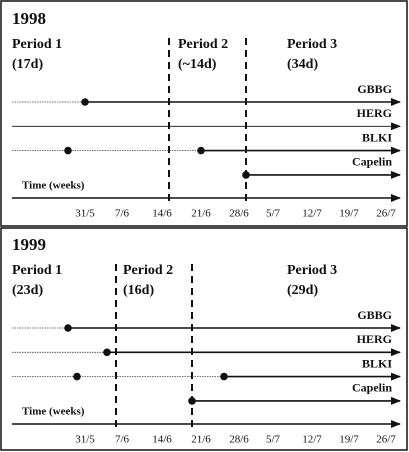  What do you see at coordinates (29, 18) in the screenshot?
I see `year-title: 1998` at bounding box center [29, 18].